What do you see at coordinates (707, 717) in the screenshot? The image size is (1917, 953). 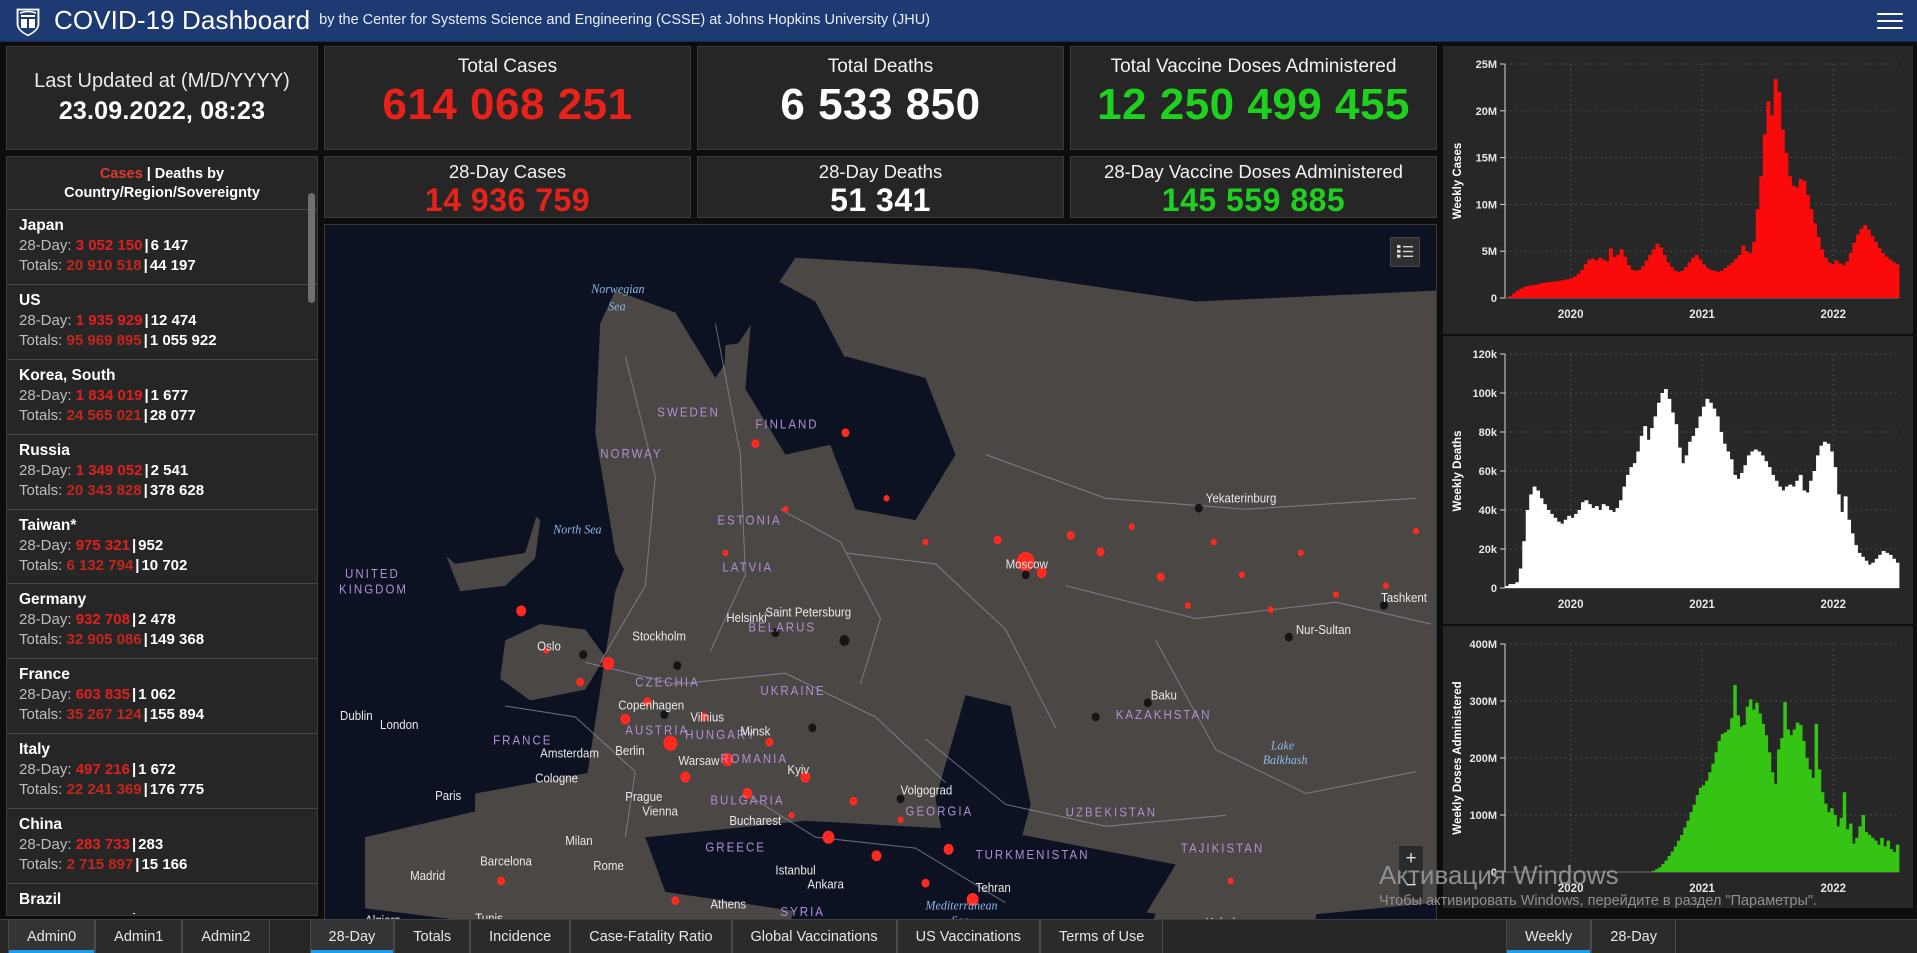 I see `svg-text: Vilnius` at bounding box center [707, 717].